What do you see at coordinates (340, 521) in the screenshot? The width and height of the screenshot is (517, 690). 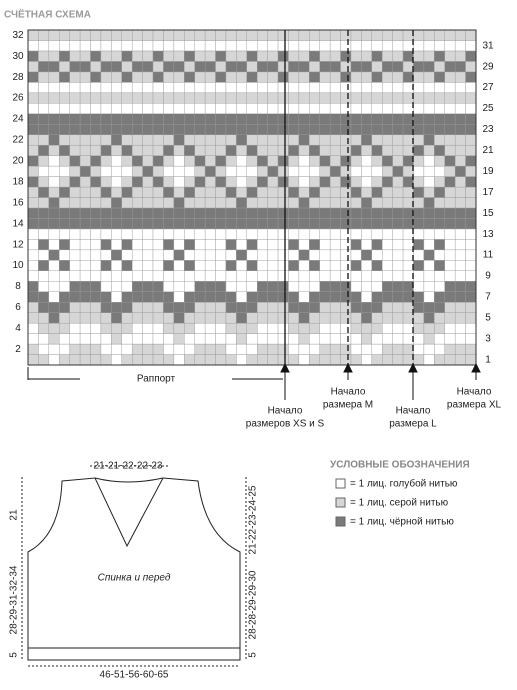 I see `legend-swatch` at bounding box center [340, 521].